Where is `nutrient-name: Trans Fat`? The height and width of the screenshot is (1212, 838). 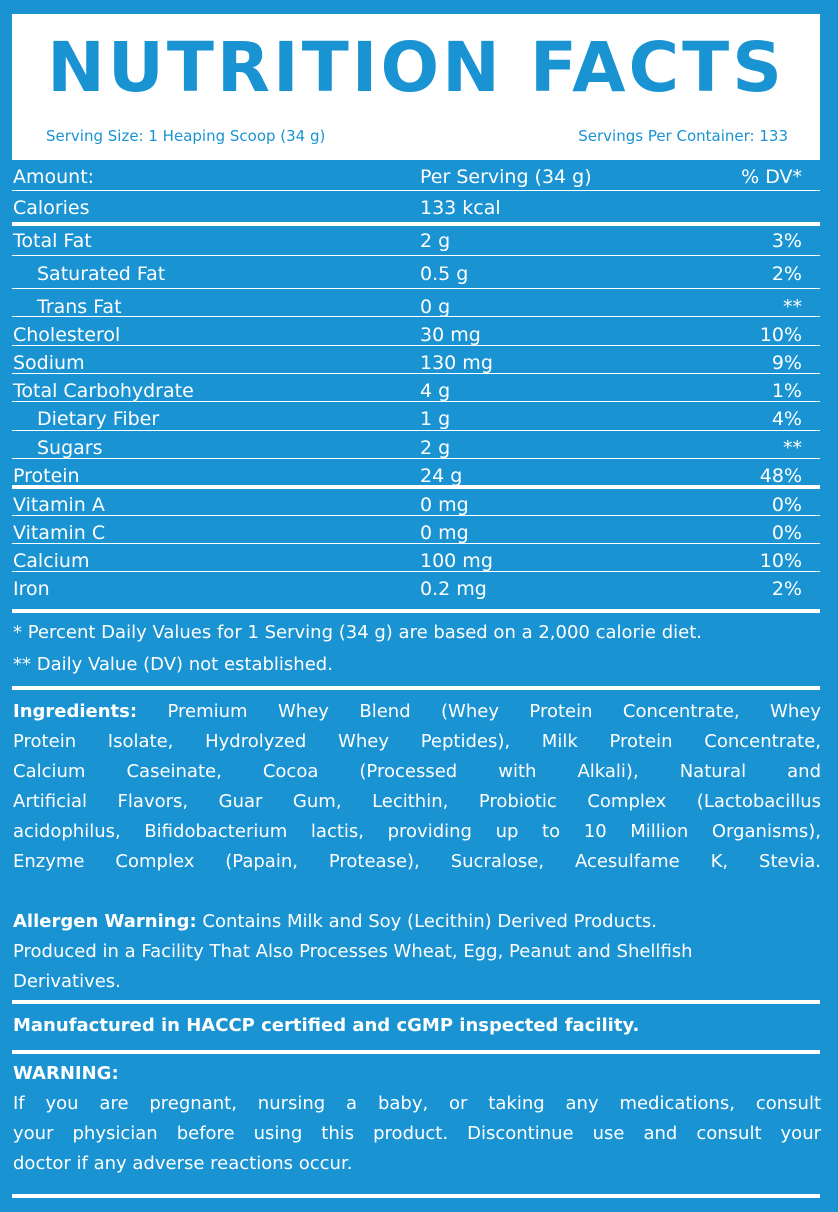 nutrient-name: Trans Fat is located at coordinates (79, 307).